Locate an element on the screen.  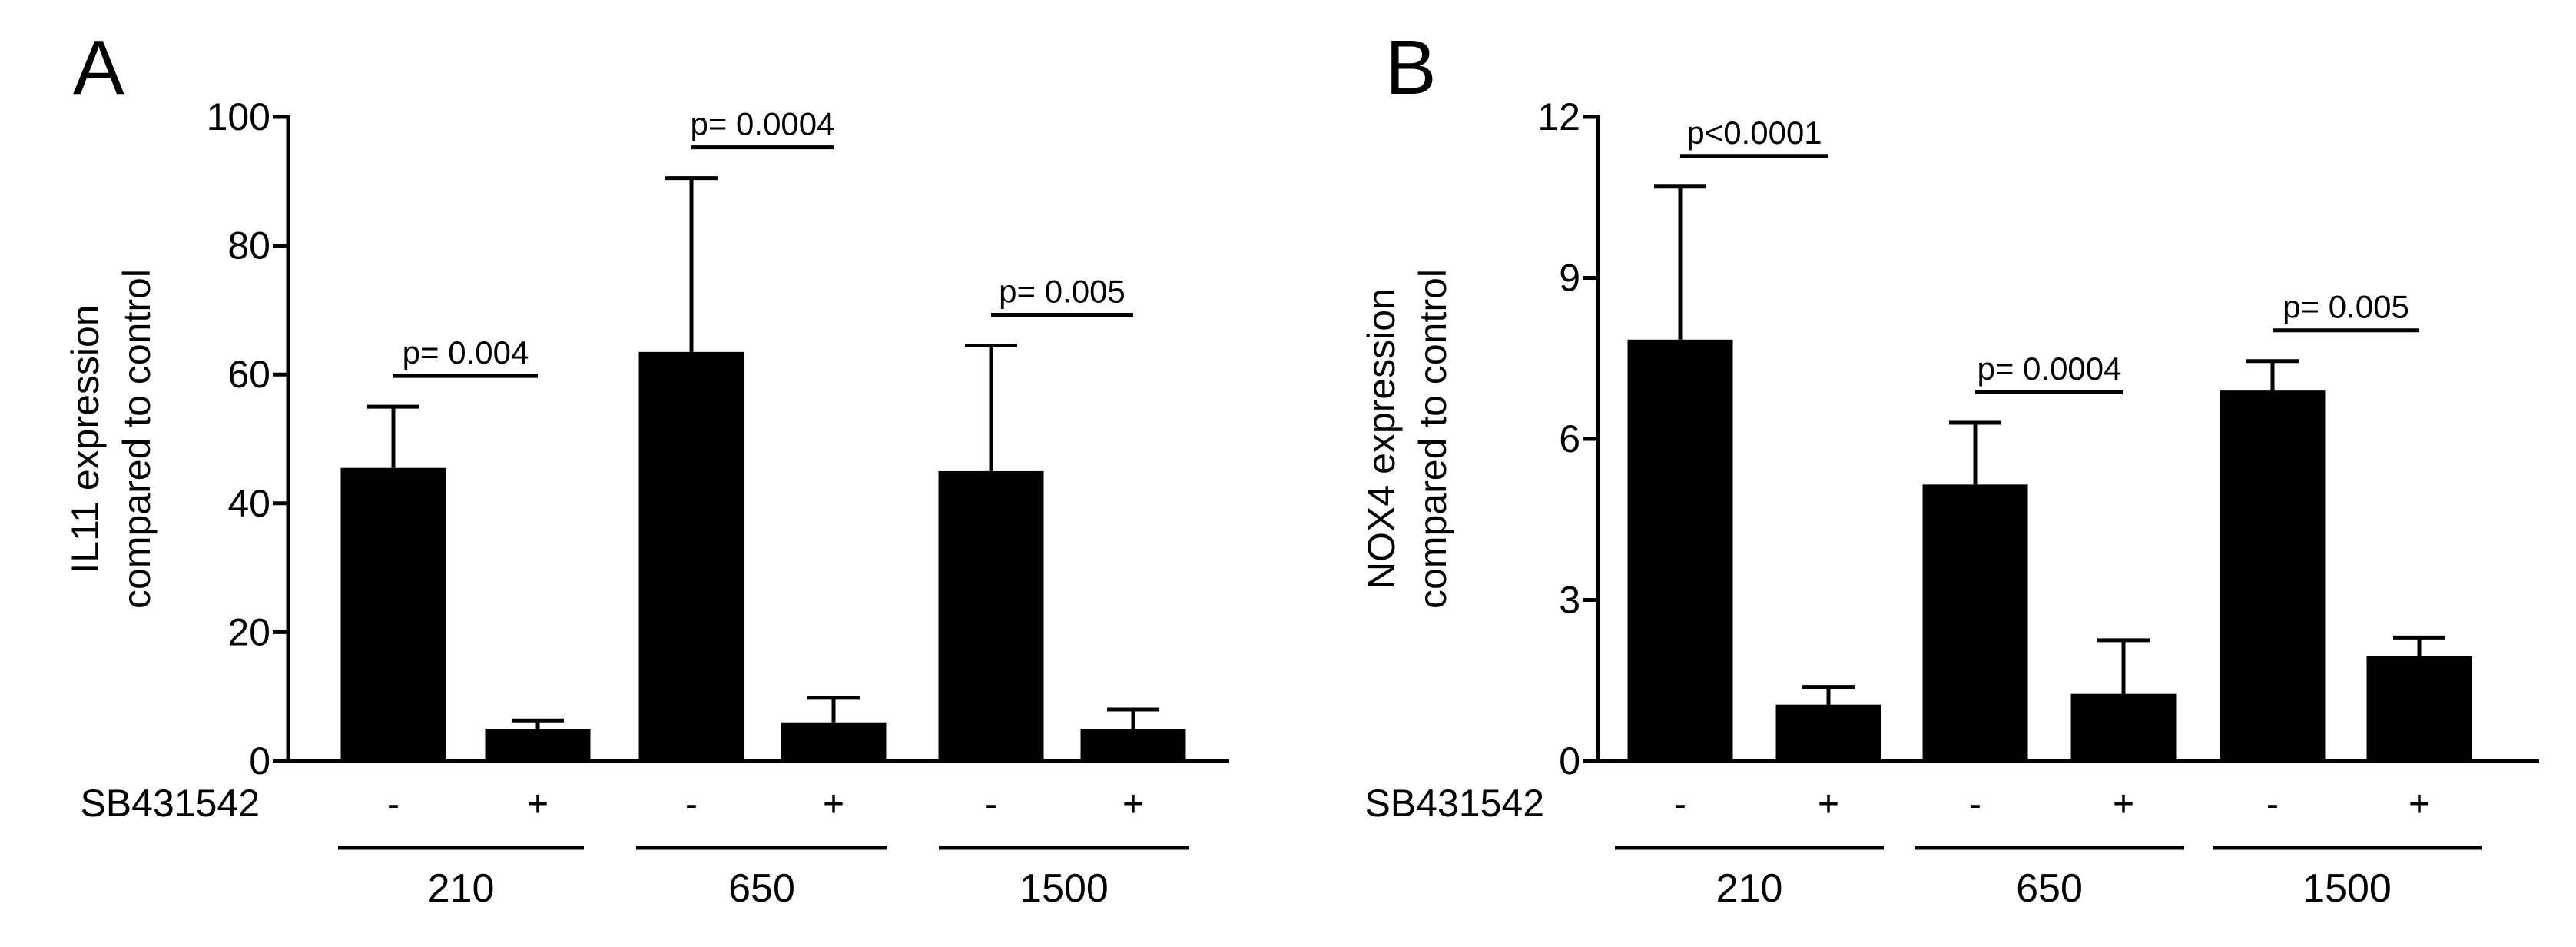
y-tick-label: 40 is located at coordinates (248, 504).